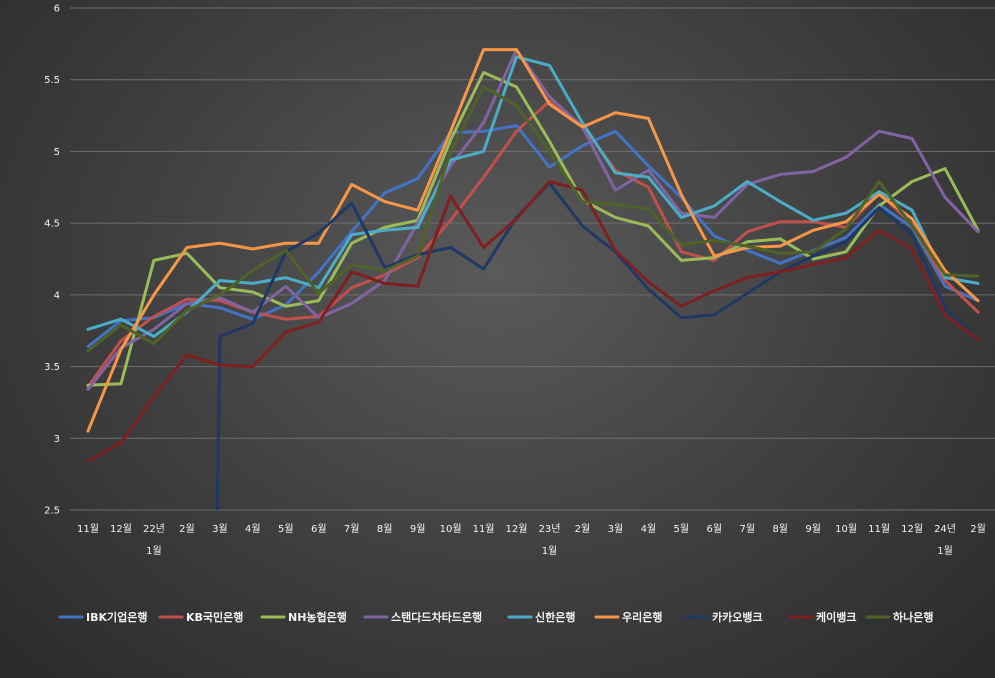 The height and width of the screenshot is (678, 995). I want to click on x-tick-label: 23년, so click(550, 529).